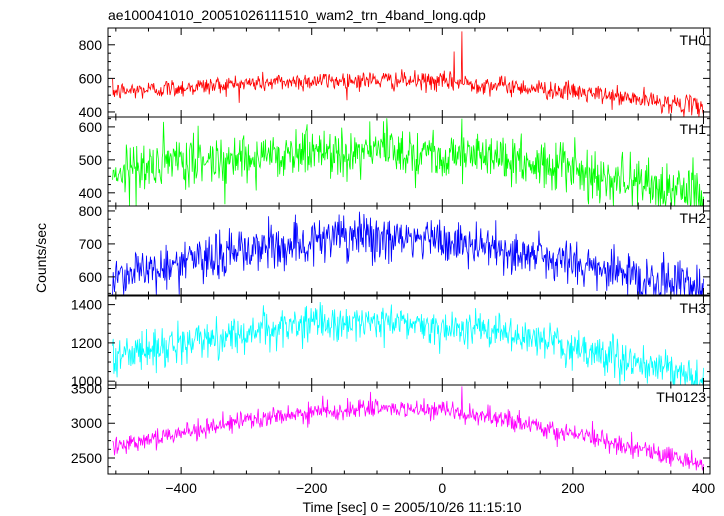 This screenshot has height=516, width=724. What do you see at coordinates (312, 488) in the screenshot?
I see `x-tick-label: −200` at bounding box center [312, 488].